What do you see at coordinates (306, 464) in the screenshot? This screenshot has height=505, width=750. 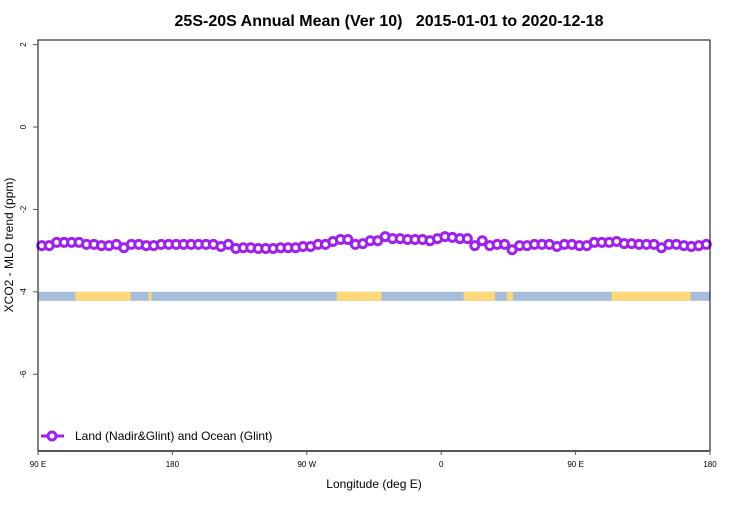 I see `x-tick-label: 90 W` at bounding box center [306, 464].